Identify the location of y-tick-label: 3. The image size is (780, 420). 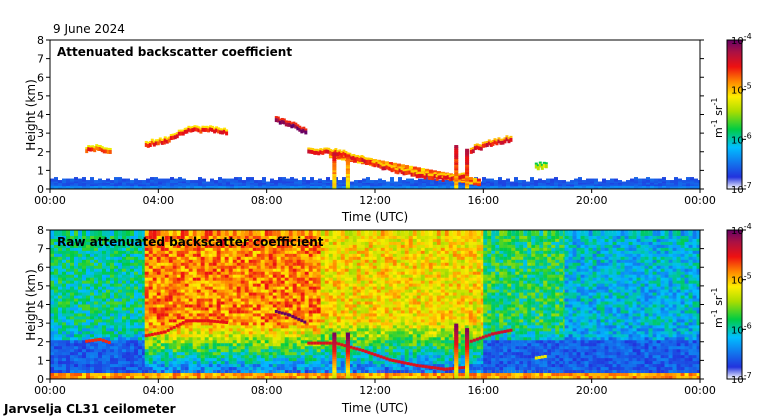
(40, 133).